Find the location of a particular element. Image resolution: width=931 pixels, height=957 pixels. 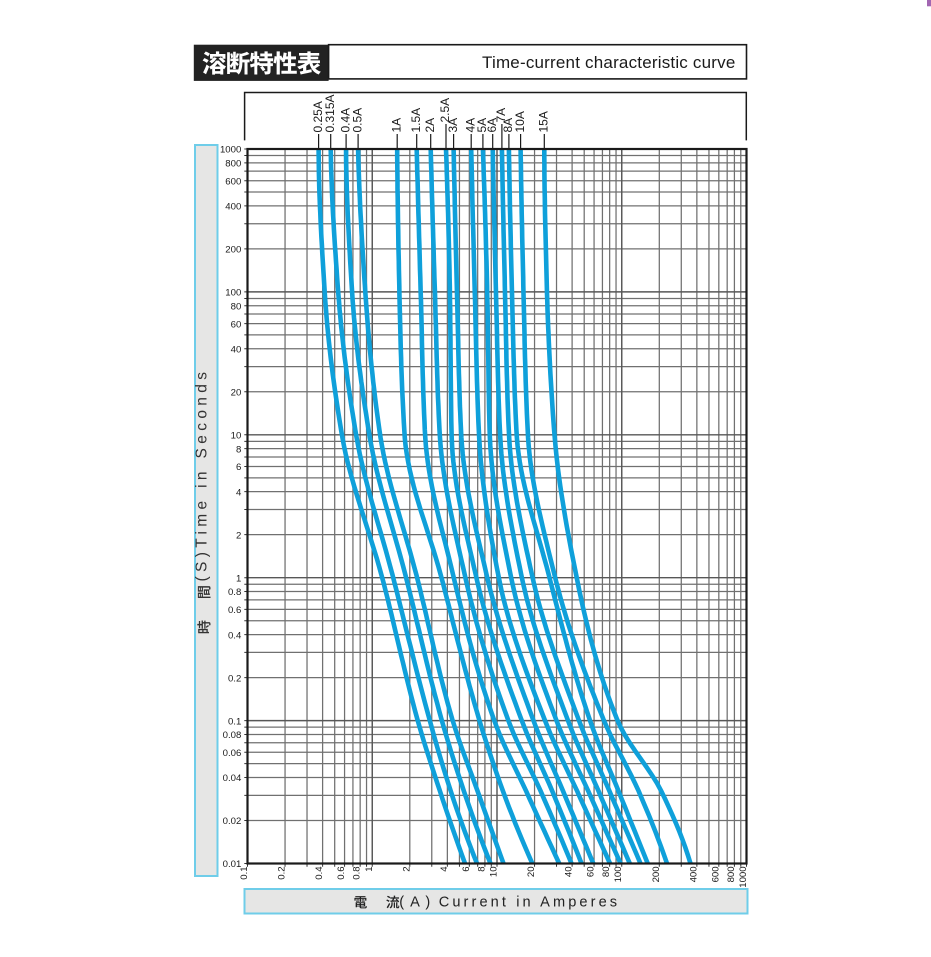

svg-text: 2.5A is located at coordinates (445, 110).